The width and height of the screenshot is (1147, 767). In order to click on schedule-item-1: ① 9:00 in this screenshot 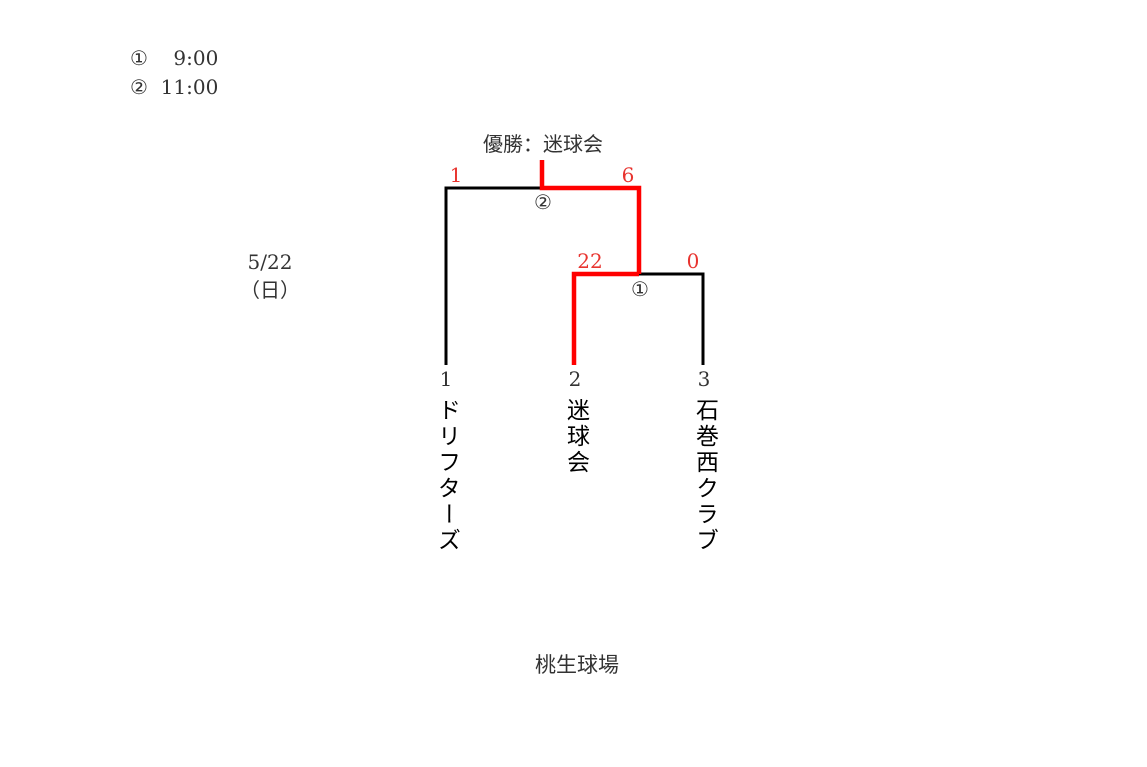, I will do `click(174, 58)`.